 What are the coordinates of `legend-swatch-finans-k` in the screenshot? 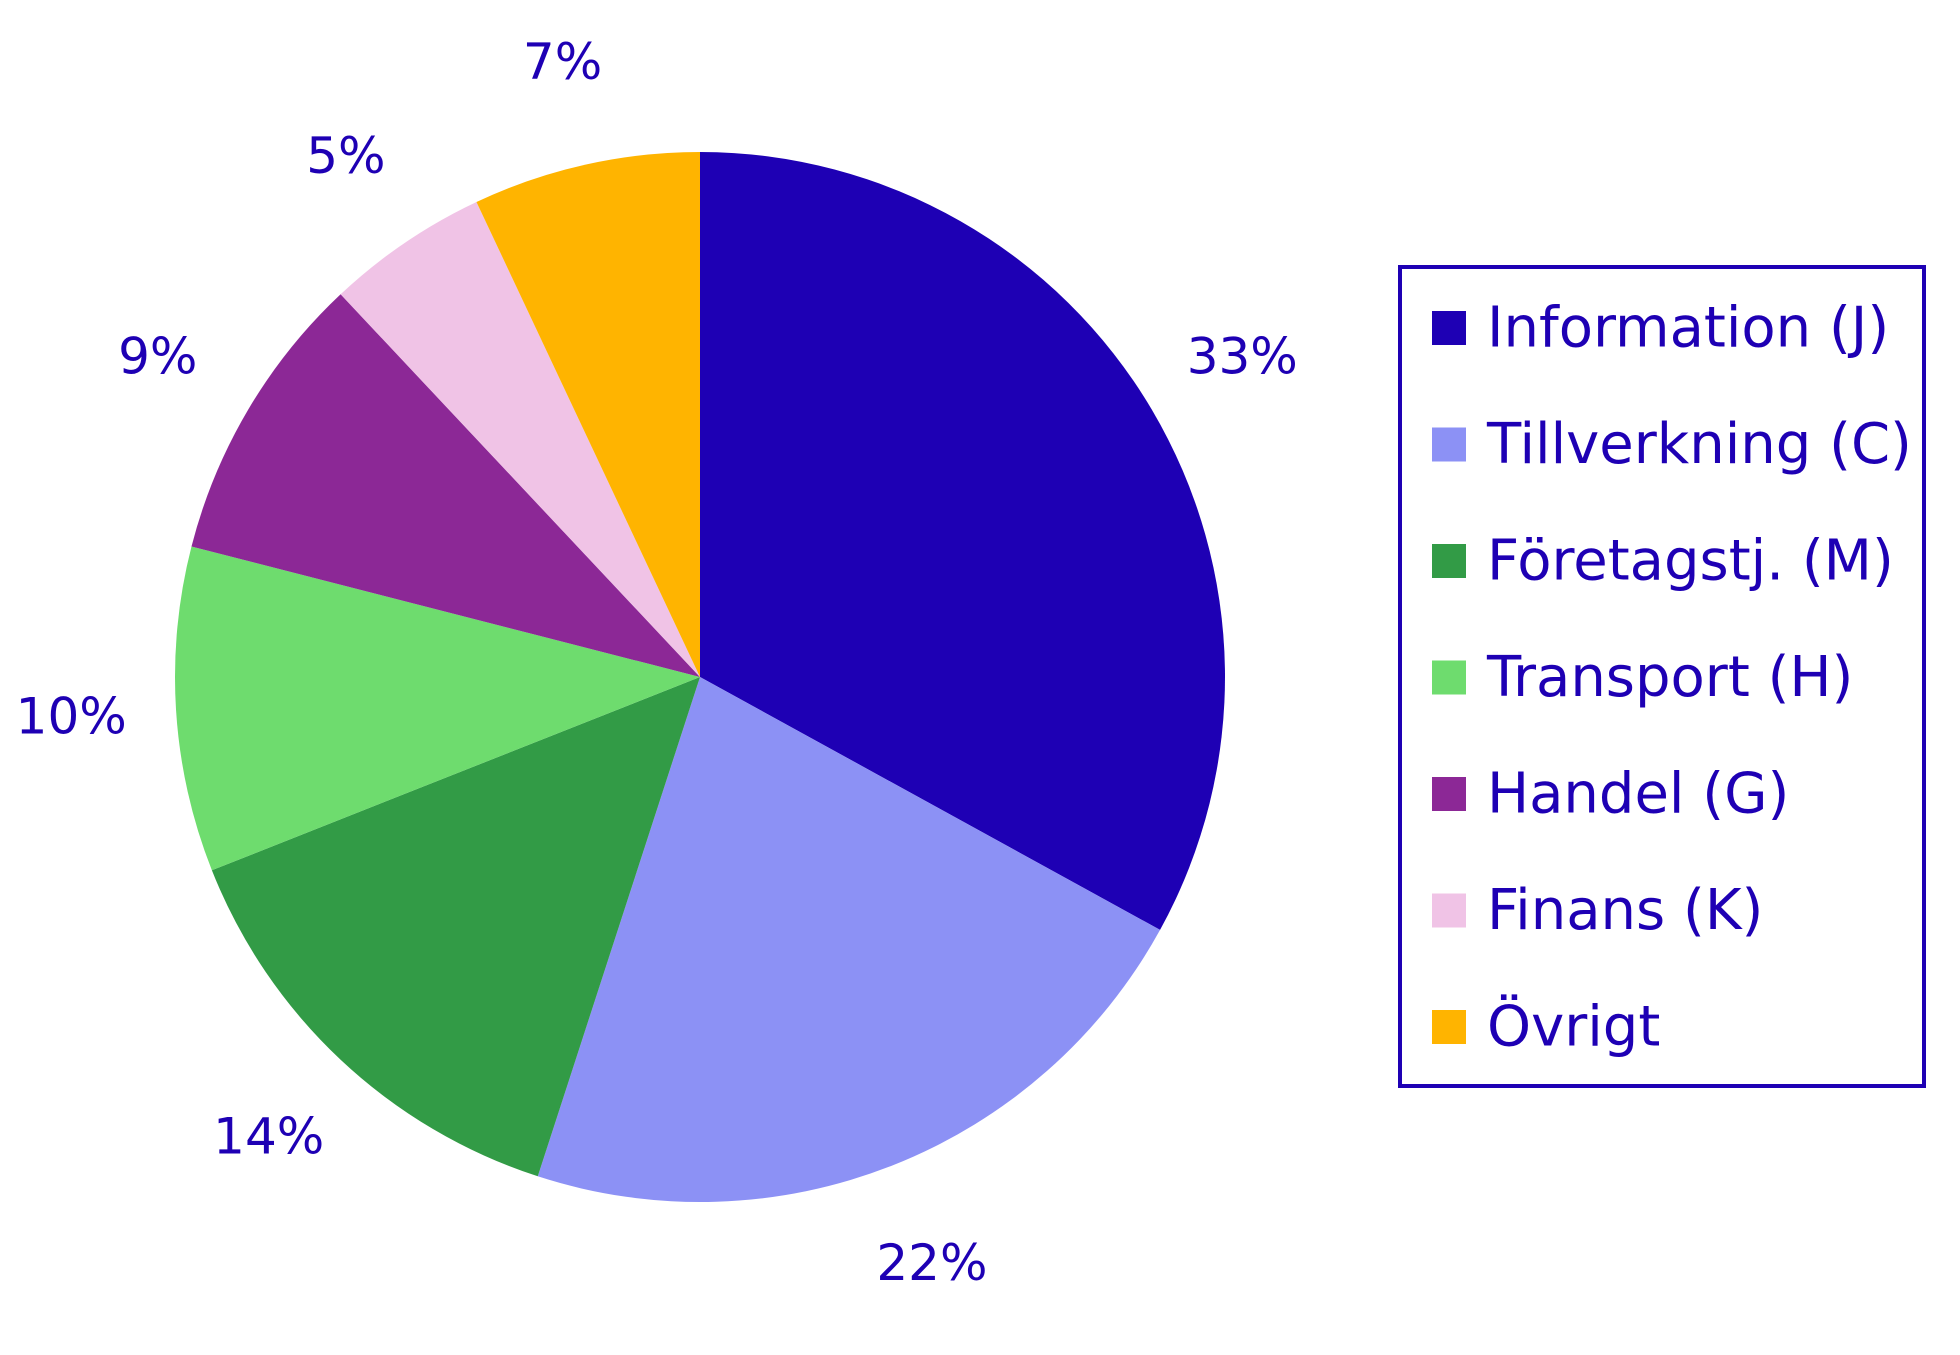 It's located at (1449, 910).